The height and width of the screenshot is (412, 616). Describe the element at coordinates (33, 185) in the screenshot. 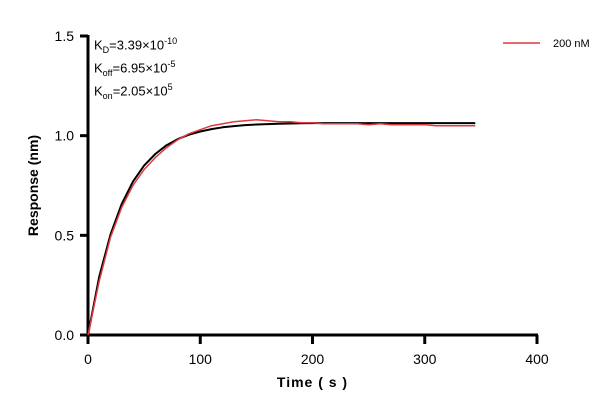

I see `y-axis-label: Response (nm)` at that location.